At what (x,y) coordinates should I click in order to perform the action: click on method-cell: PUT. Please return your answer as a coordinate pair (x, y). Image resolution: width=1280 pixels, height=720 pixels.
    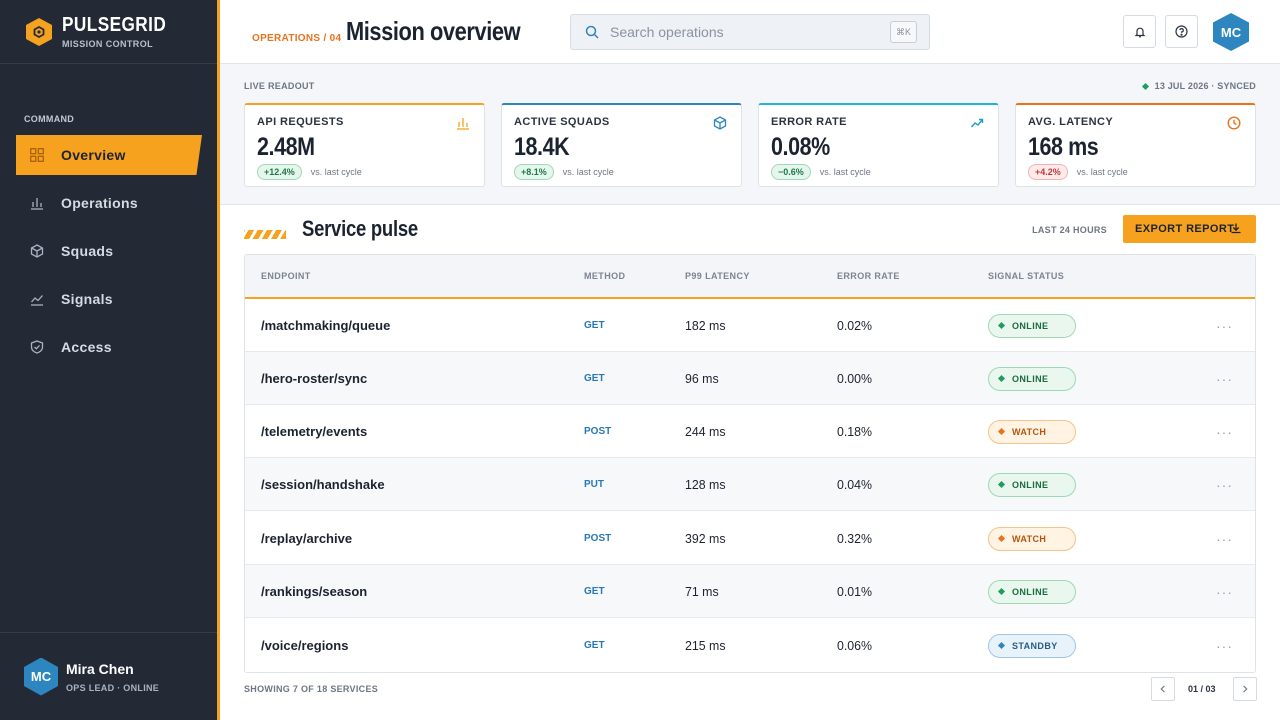
    Looking at the image, I should click on (594, 484).